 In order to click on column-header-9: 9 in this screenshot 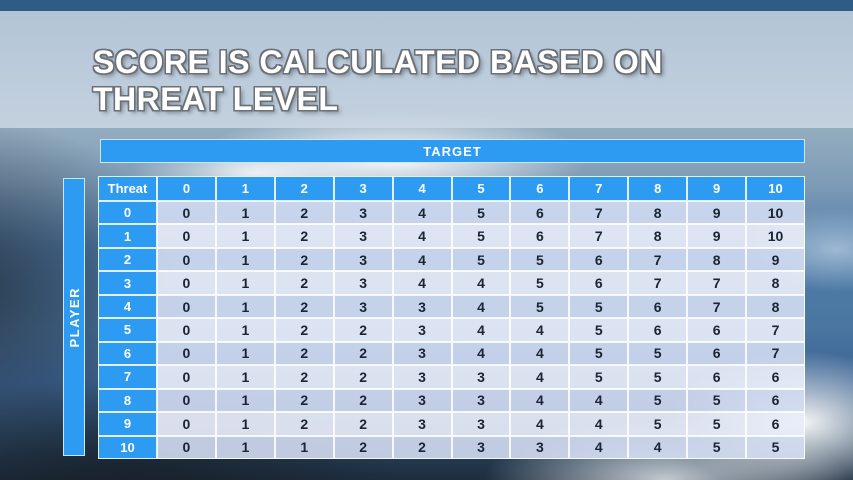, I will do `click(717, 188)`.